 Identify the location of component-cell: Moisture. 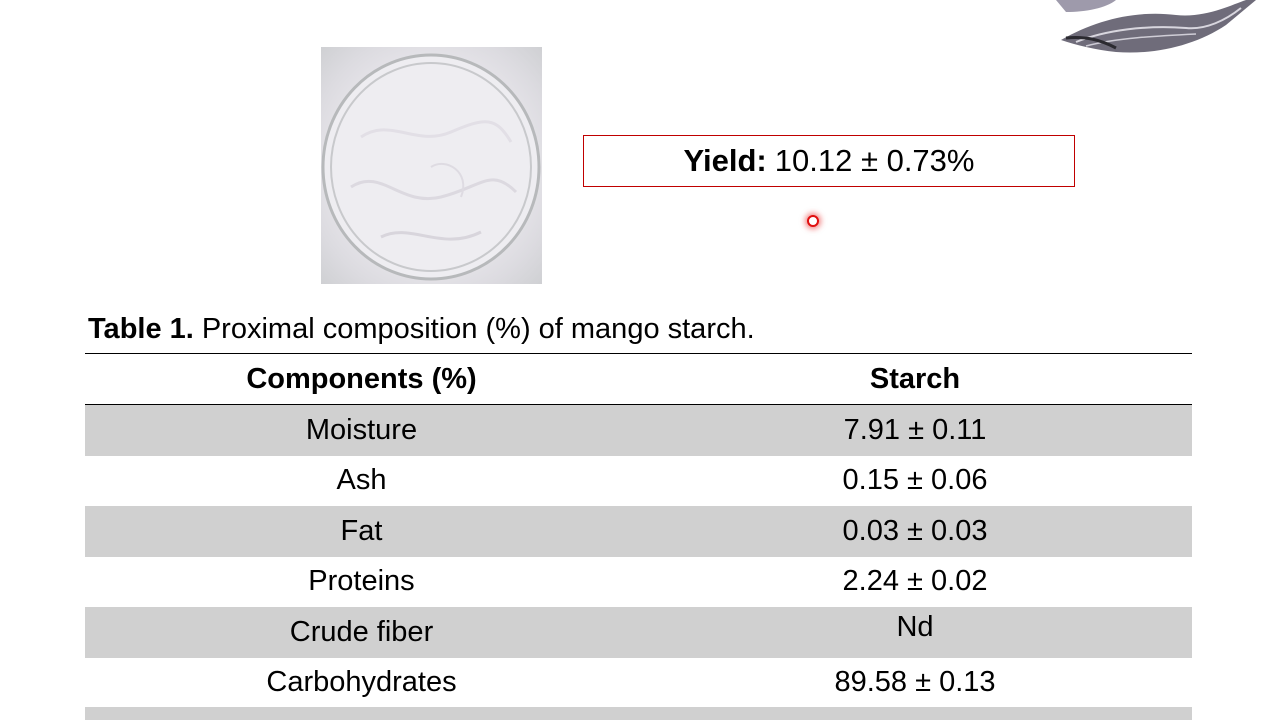
(361, 429).